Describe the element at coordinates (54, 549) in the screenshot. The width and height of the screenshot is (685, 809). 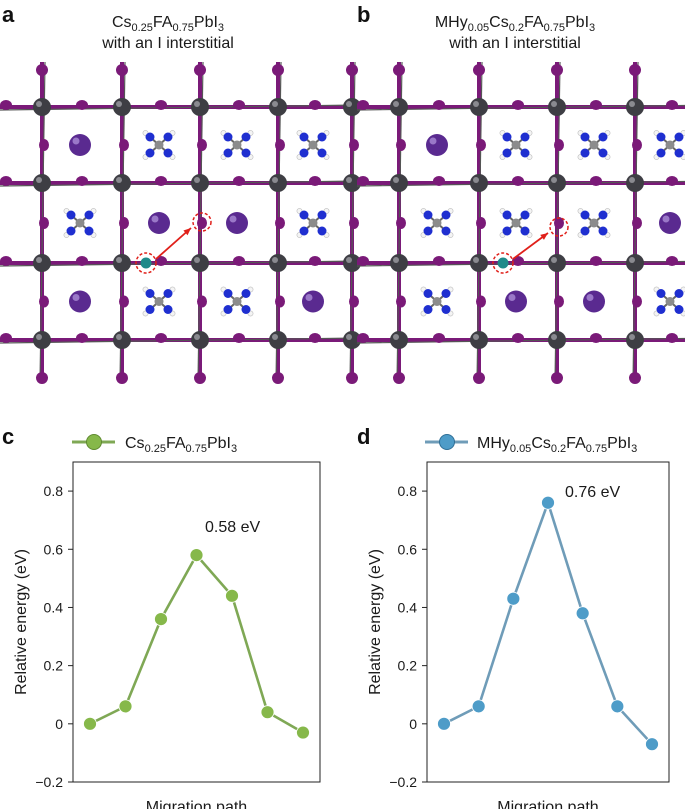
I see `y-tick-label: 0.6` at that location.